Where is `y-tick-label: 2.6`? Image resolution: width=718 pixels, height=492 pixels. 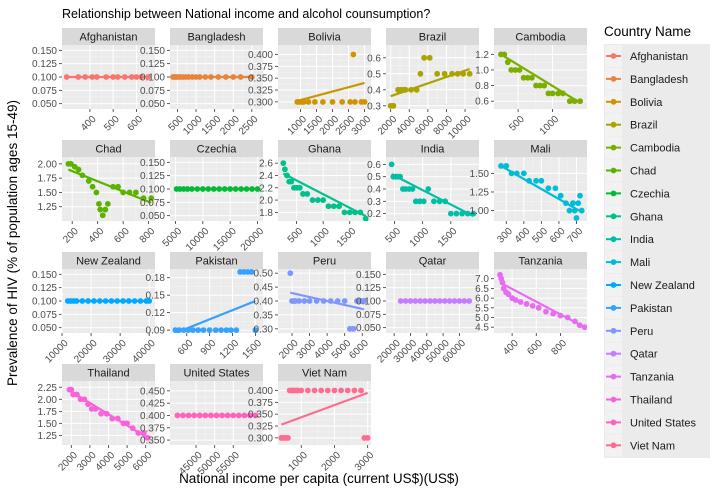
y-tick-label: 2.6 is located at coordinates (266, 164).